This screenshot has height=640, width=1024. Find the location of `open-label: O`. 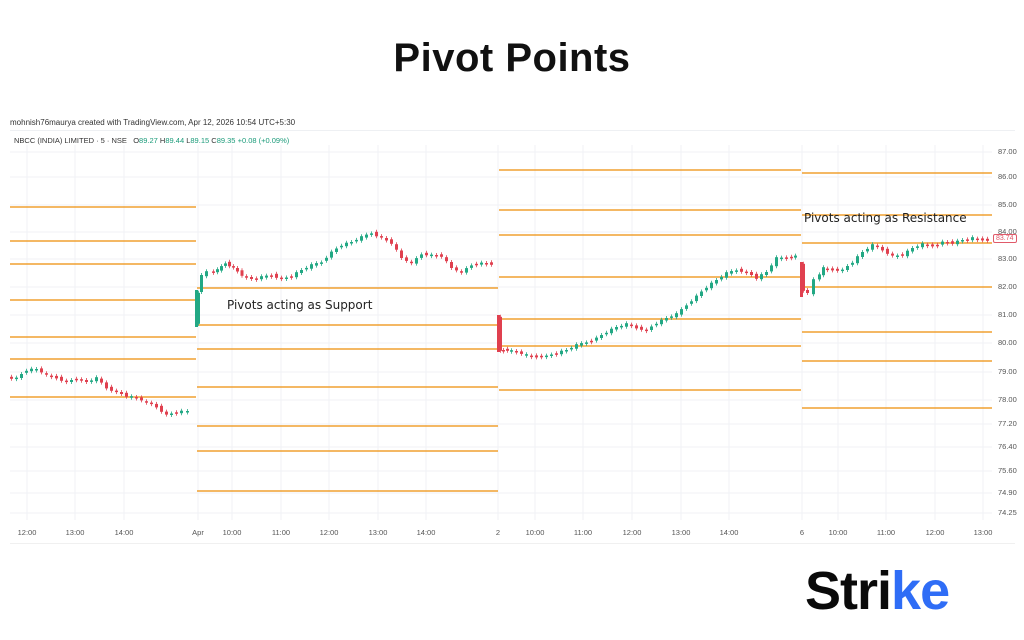

open-label: O is located at coordinates (136, 140).